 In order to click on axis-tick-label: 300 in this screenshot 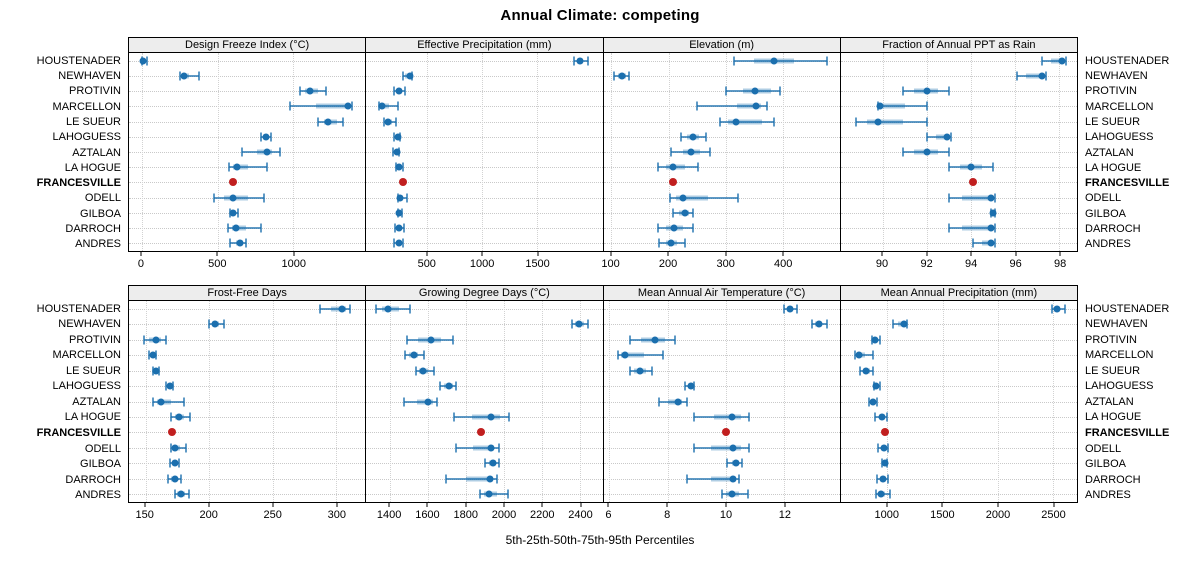, I will do `click(725, 264)`.